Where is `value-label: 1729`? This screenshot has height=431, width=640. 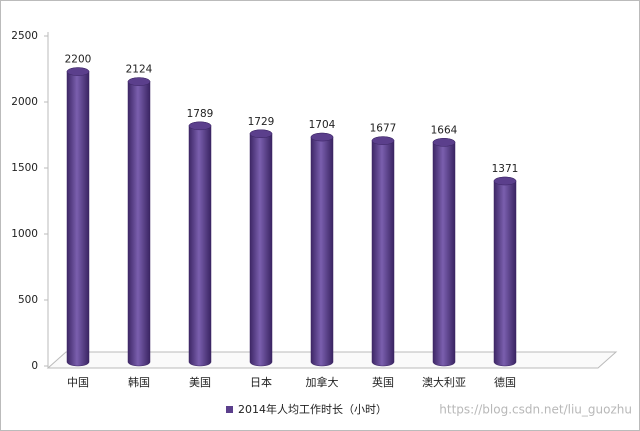
value-label: 1729 is located at coordinates (261, 122).